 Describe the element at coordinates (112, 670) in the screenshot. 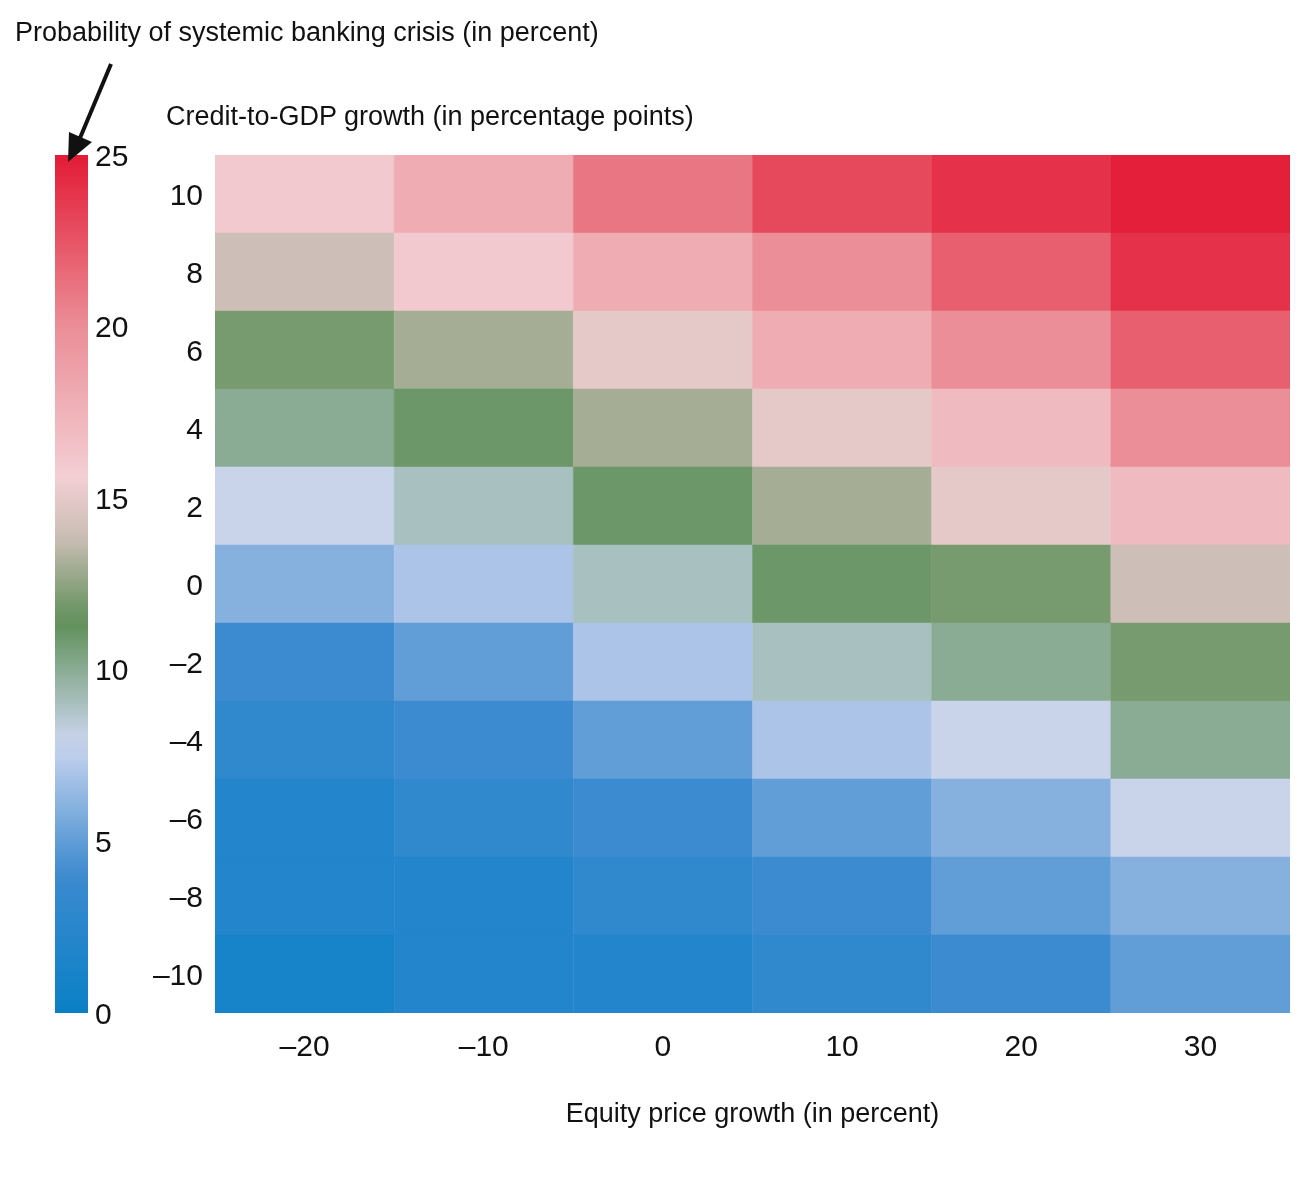

I see `color-bar-label: 10` at that location.